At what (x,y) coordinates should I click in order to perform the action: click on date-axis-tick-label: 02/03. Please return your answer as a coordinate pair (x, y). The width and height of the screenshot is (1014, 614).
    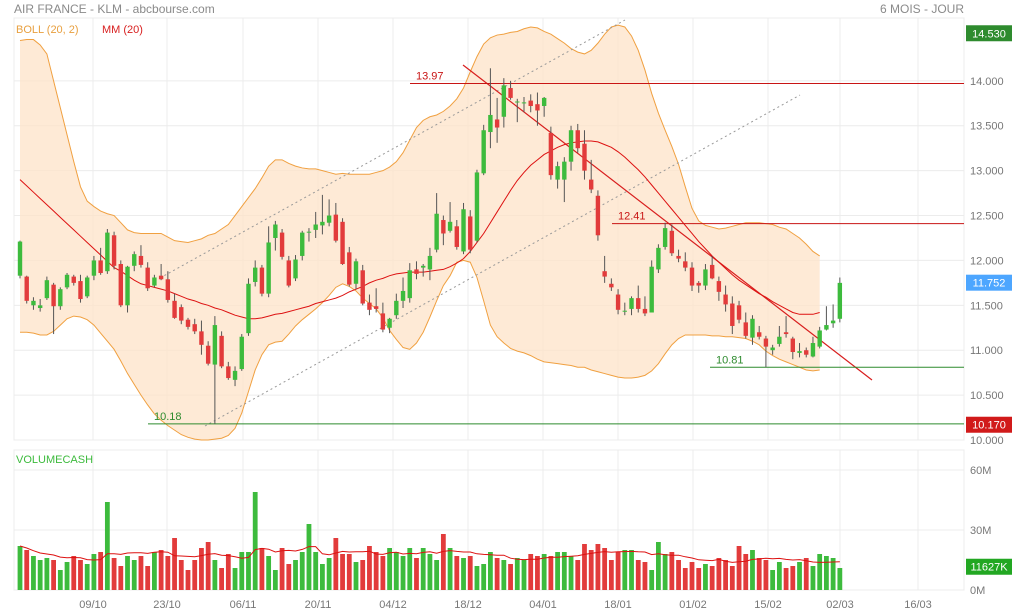
    Looking at the image, I should click on (840, 605).